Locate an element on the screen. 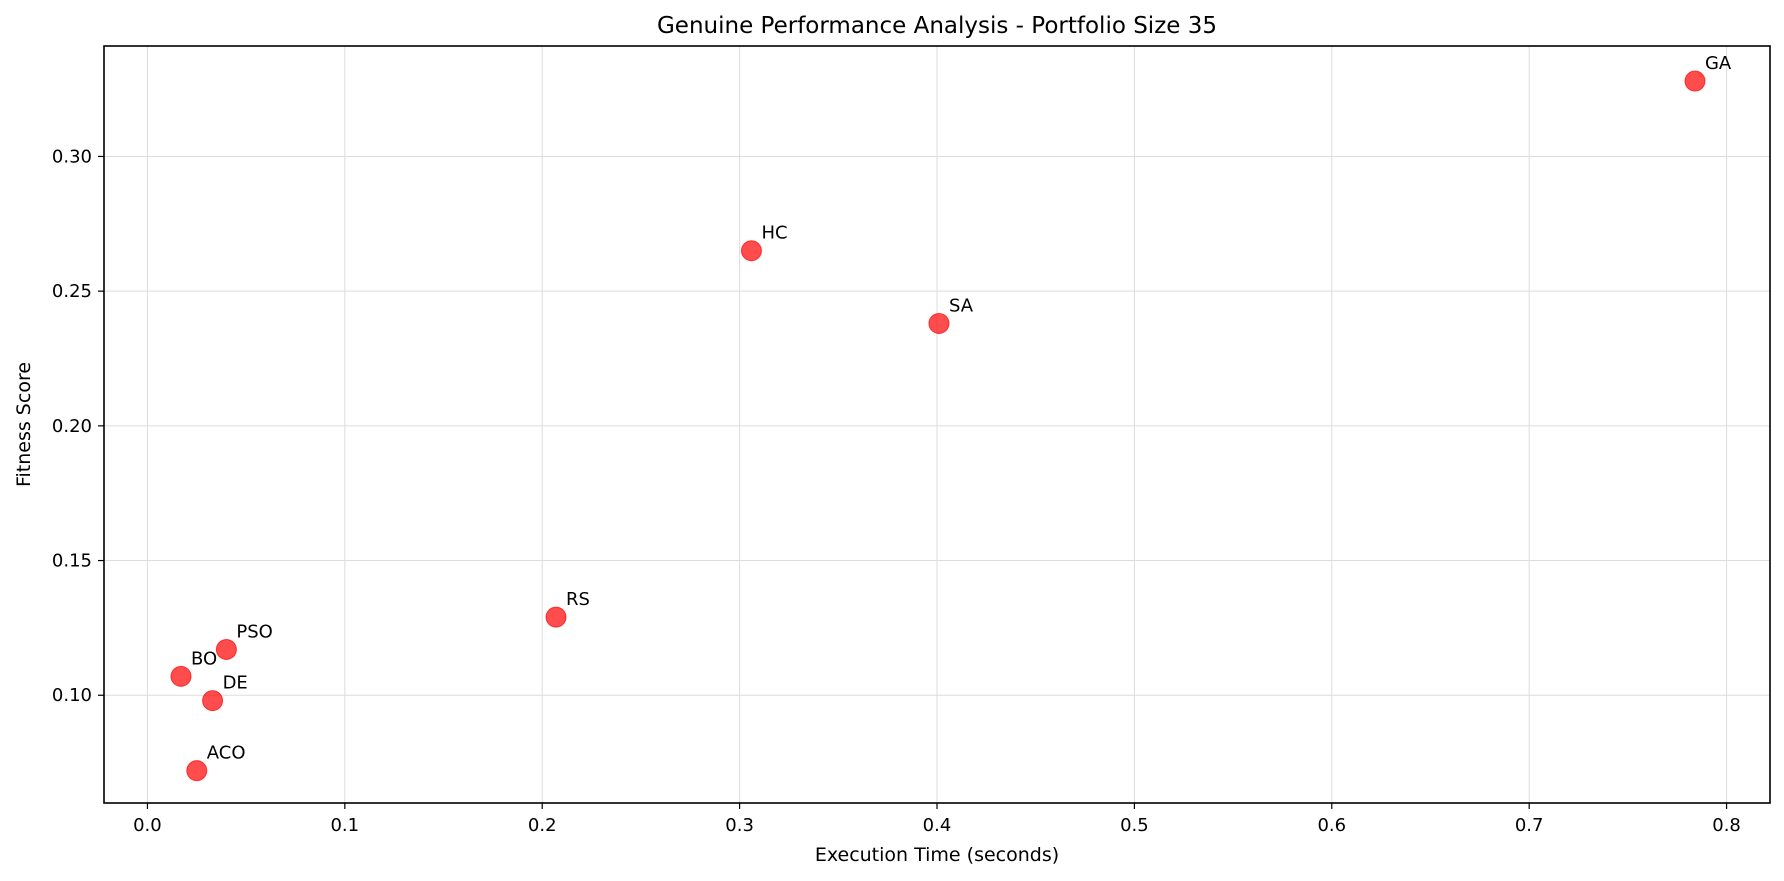 This screenshot has height=881, width=1784. x-tick-label-3: 0.3 is located at coordinates (739, 825).